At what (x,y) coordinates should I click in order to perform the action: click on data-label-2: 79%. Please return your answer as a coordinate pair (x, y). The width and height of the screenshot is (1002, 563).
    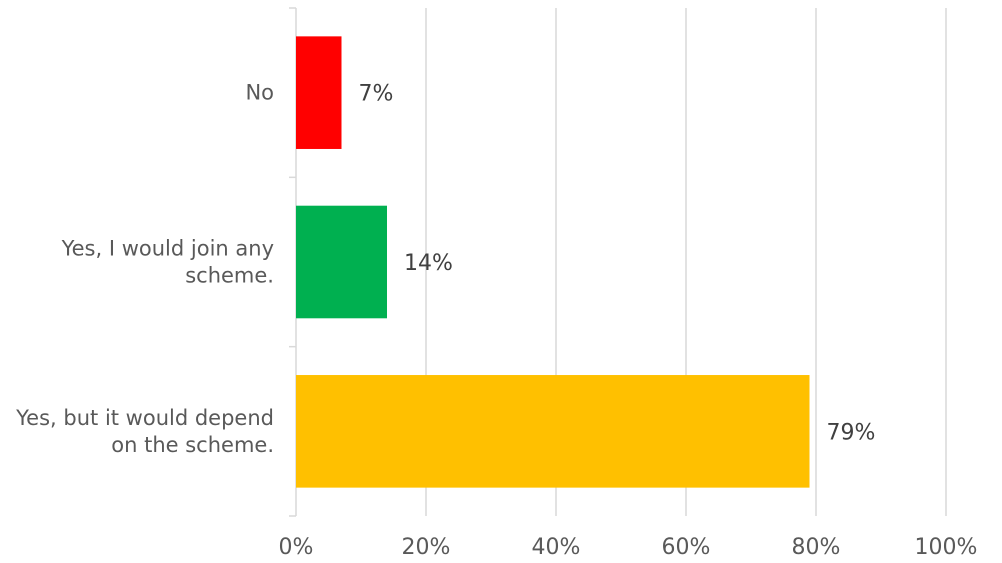
    Looking at the image, I should click on (851, 432).